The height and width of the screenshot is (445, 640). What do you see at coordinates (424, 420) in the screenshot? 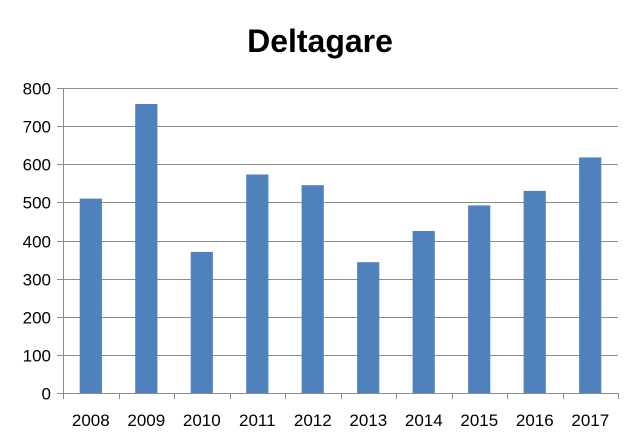
I see `x-tick-label: 2014` at bounding box center [424, 420].